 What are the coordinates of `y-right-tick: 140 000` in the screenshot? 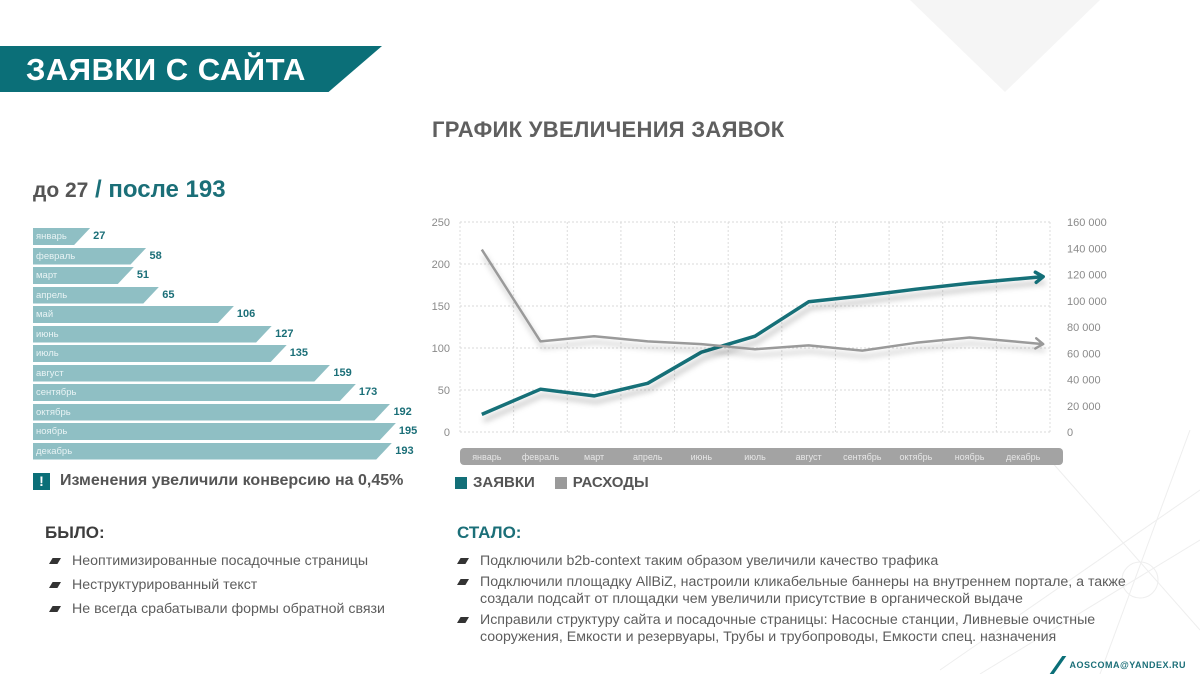 It's located at (1087, 249).